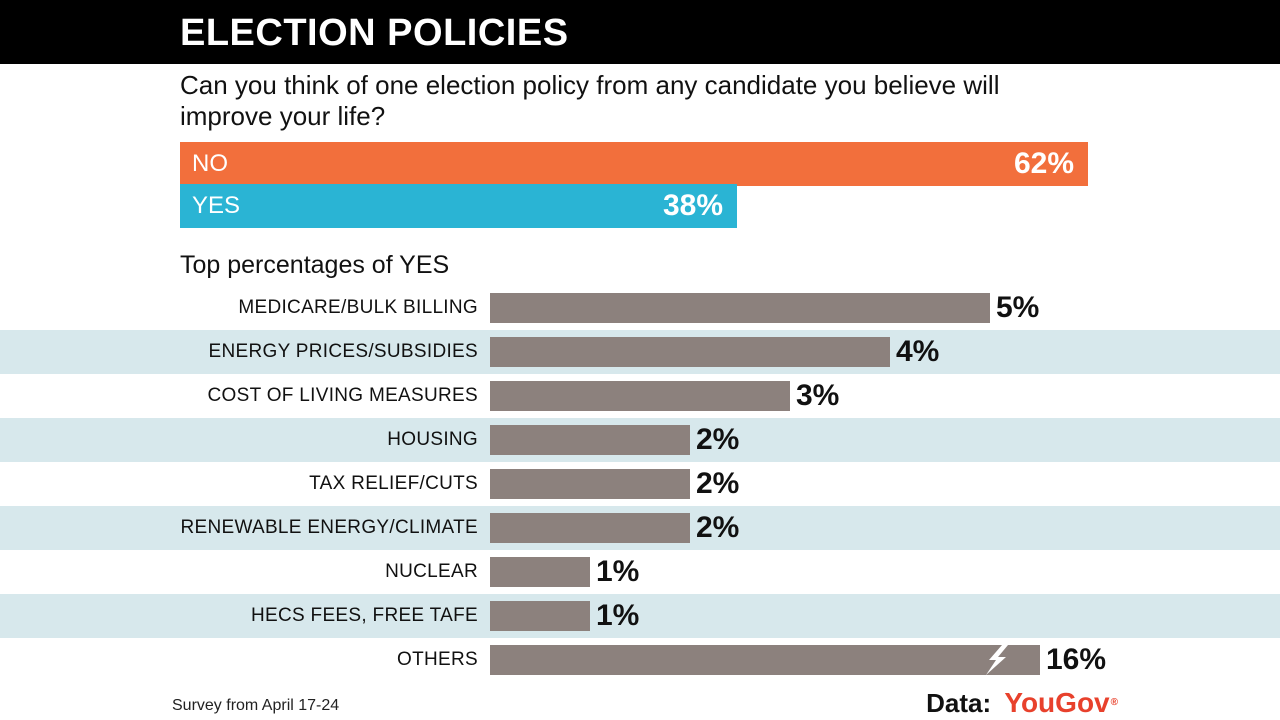 The height and width of the screenshot is (720, 1280). Describe the element at coordinates (959, 703) in the screenshot. I see `source-prefix: Data:` at that location.